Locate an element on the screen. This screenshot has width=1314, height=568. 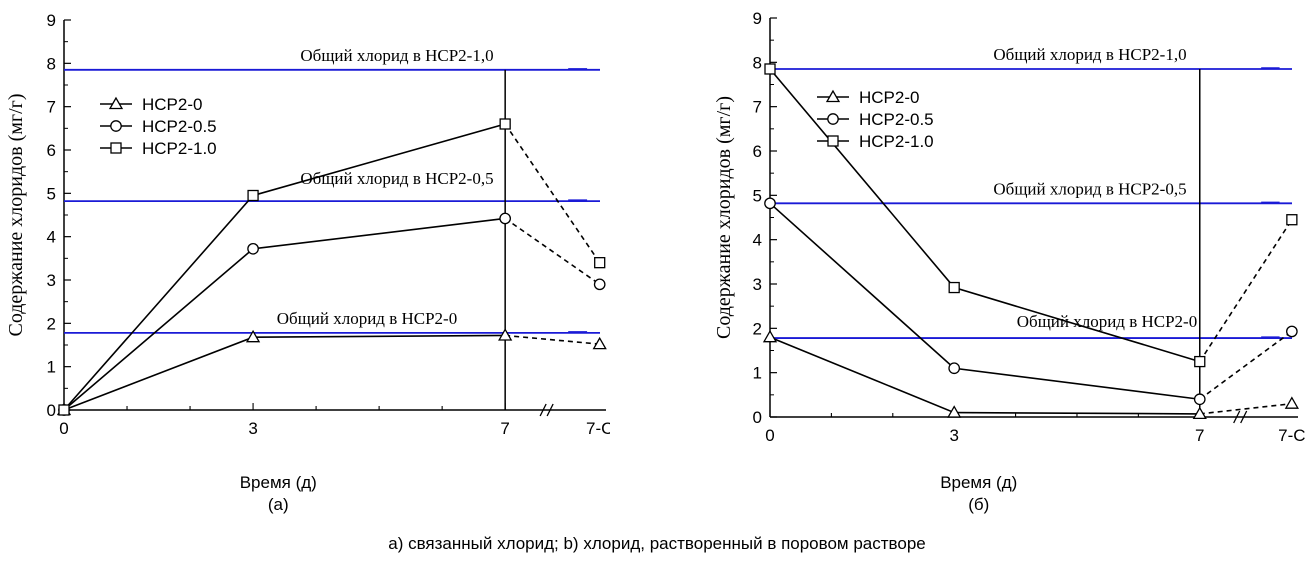
chart-b-x-tick-label: 0 is located at coordinates (769, 435).